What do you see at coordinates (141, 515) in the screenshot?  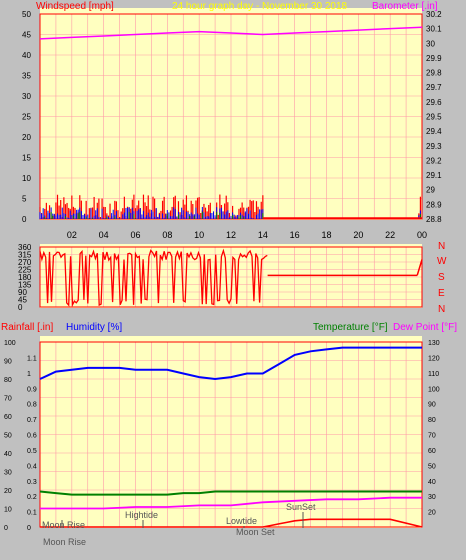 I see `hightide-label: Hightide` at bounding box center [141, 515].